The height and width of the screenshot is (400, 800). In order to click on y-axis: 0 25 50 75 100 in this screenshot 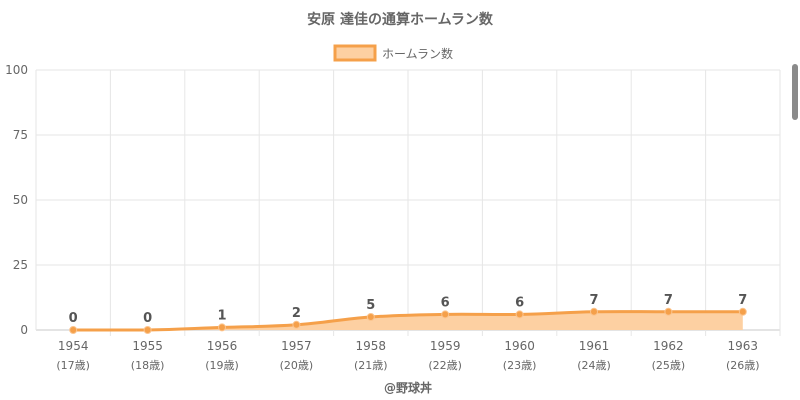, I will do `click(16, 200)`.